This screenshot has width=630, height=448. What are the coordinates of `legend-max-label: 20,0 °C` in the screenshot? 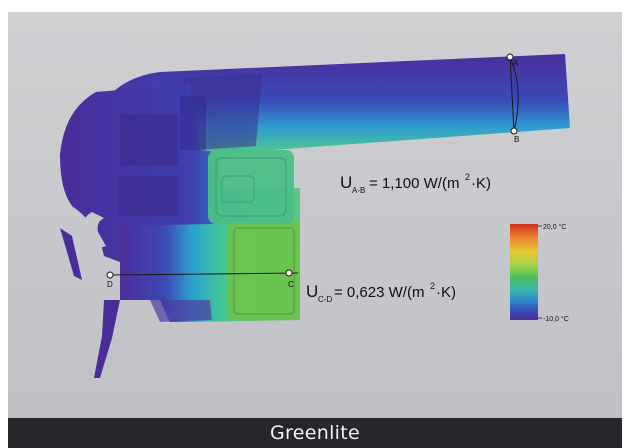 It's located at (554, 227).